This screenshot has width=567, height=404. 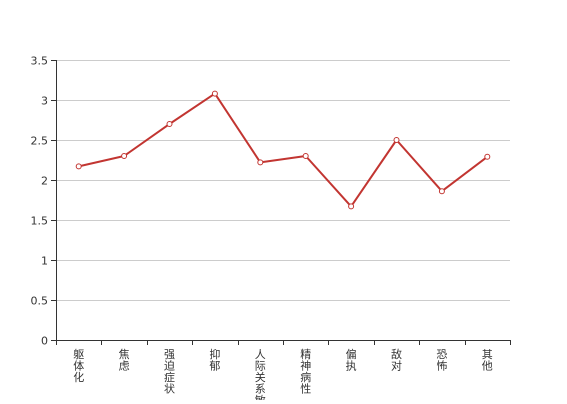 What do you see at coordinates (441, 360) in the screenshot?
I see `x-tick-label: 恐怖` at bounding box center [441, 360].